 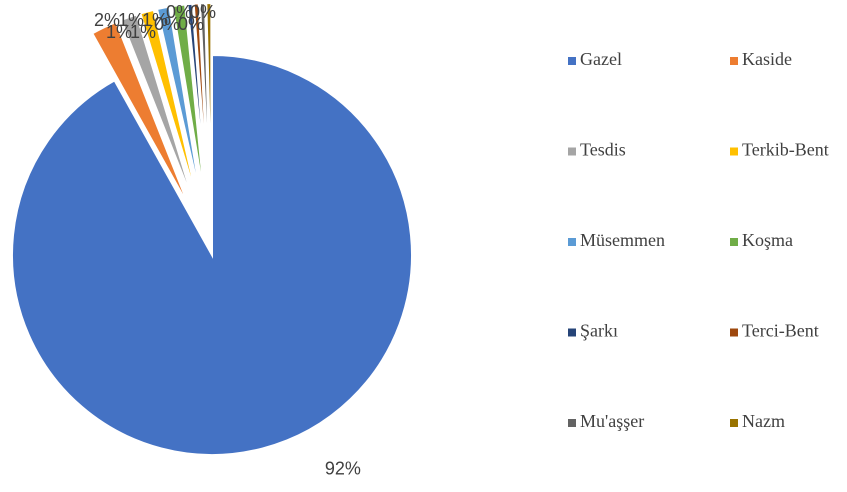 I want to click on legend-label: Koşma, so click(x=767, y=240).